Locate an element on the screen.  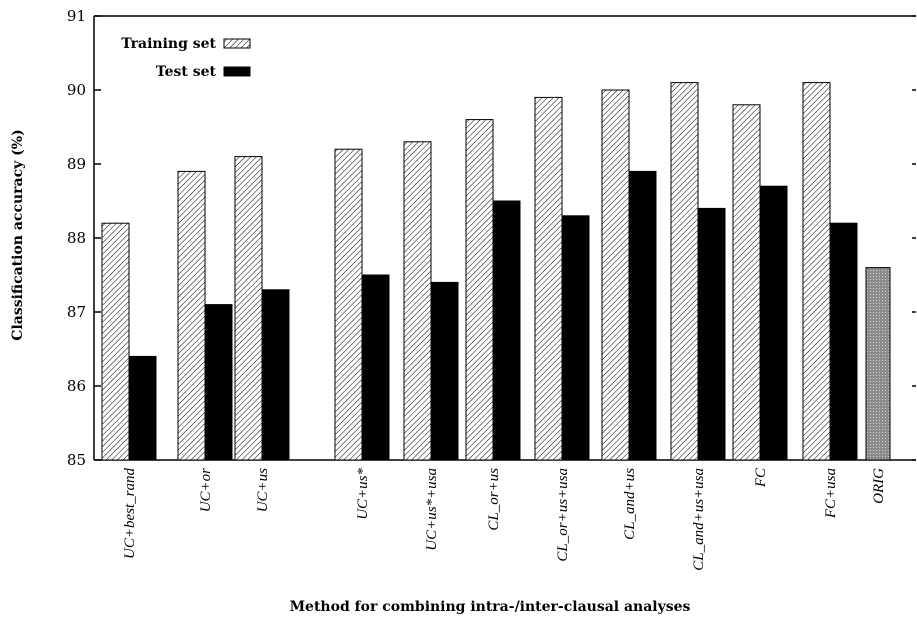
y-tick-label: 91 is located at coordinates (76, 16).